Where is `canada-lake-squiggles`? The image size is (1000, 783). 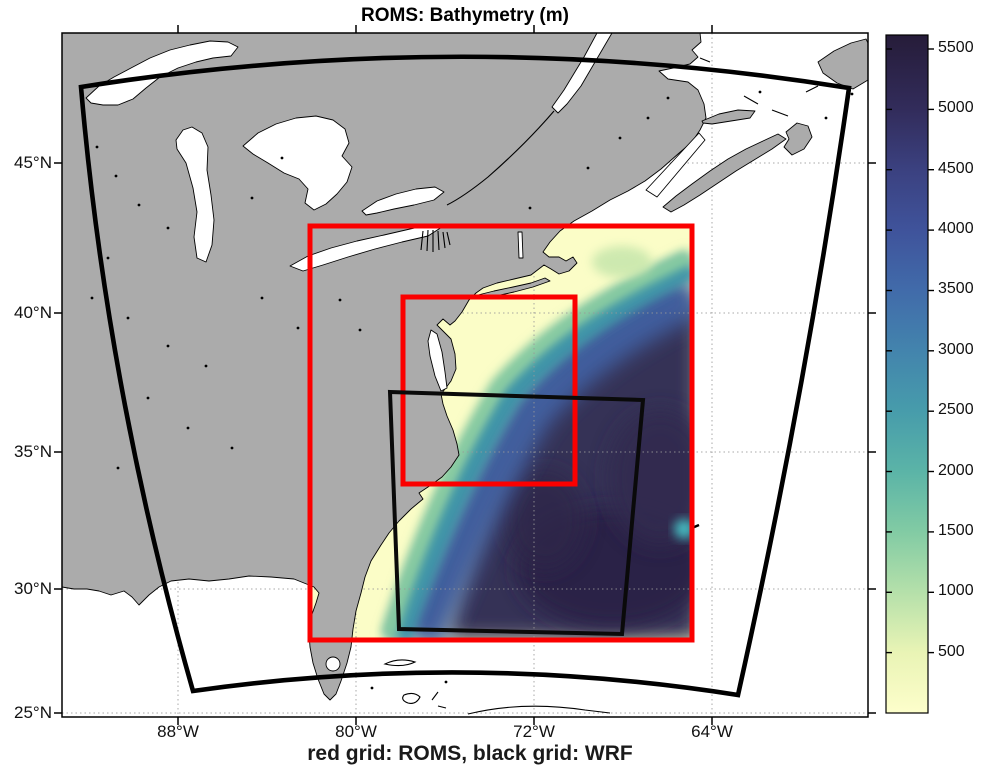
canada-lake-squiggles is located at coordinates (759, 87).